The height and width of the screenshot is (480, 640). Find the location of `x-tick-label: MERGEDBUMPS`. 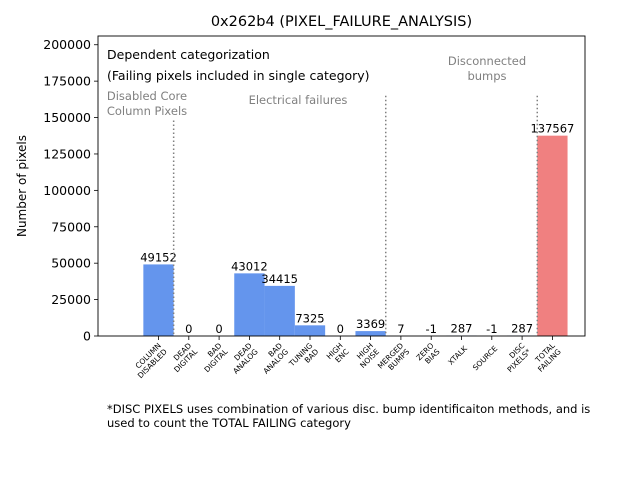

x-tick-label: MERGEDBUMPS is located at coordinates (394, 359).